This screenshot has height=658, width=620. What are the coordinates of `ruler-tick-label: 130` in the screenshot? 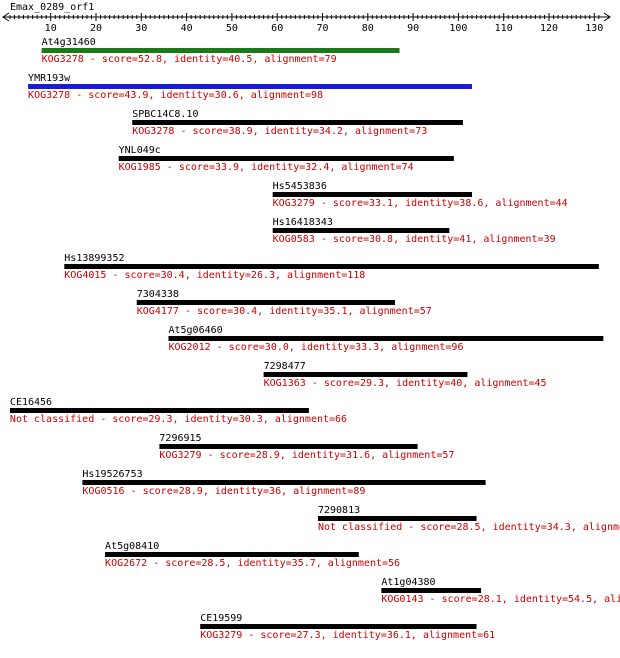 It's located at (594, 28).